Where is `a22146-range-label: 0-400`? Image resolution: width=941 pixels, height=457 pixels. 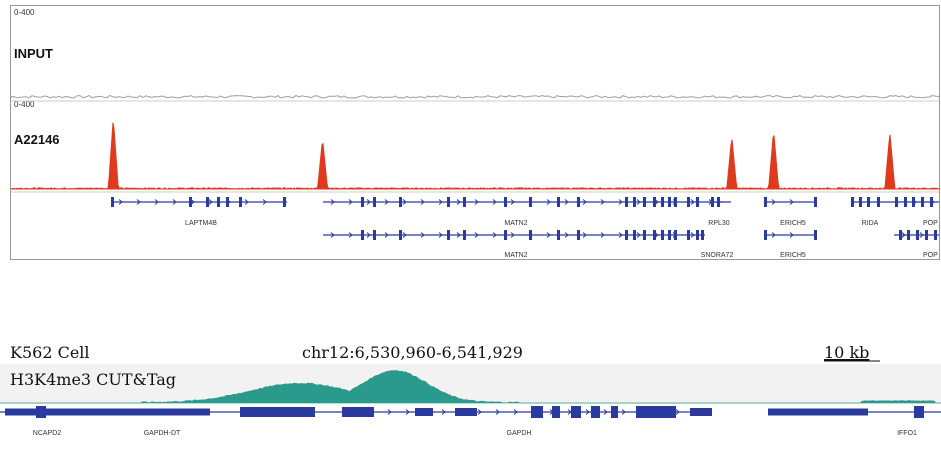
a22146-range-label: 0-400 is located at coordinates (24, 104).